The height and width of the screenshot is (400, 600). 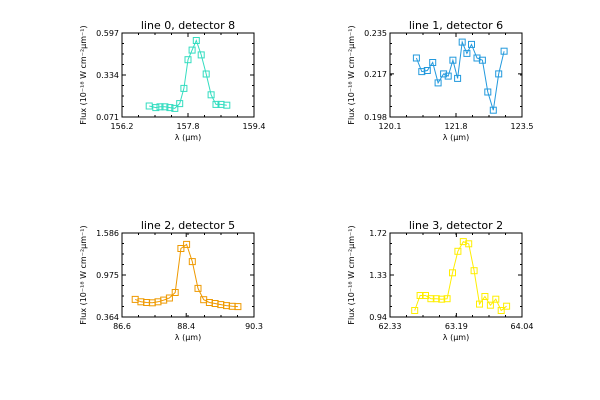 I want to click on chart-title: line 2, detector 5, so click(x=188, y=225).